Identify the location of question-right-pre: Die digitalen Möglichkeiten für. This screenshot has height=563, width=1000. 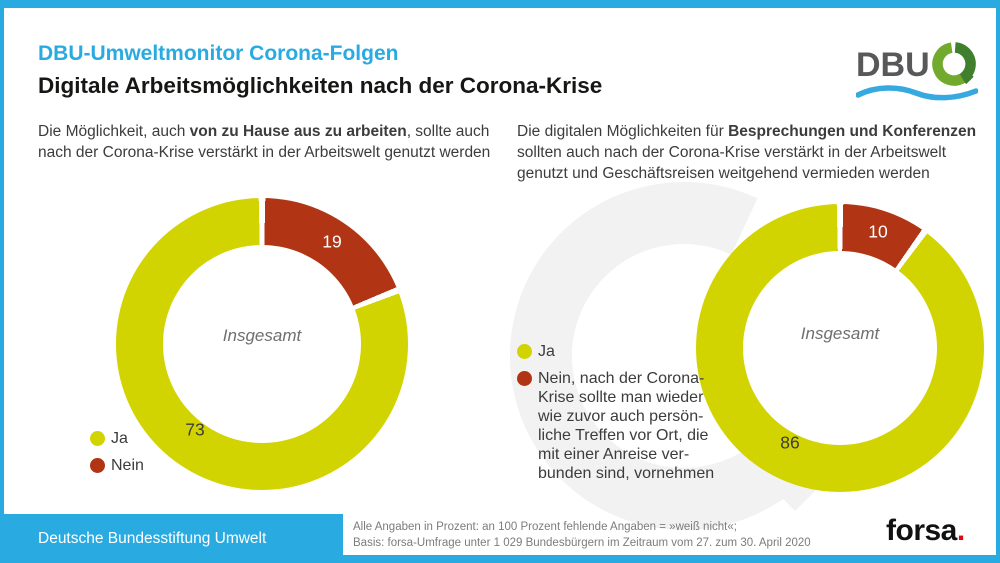
(623, 131).